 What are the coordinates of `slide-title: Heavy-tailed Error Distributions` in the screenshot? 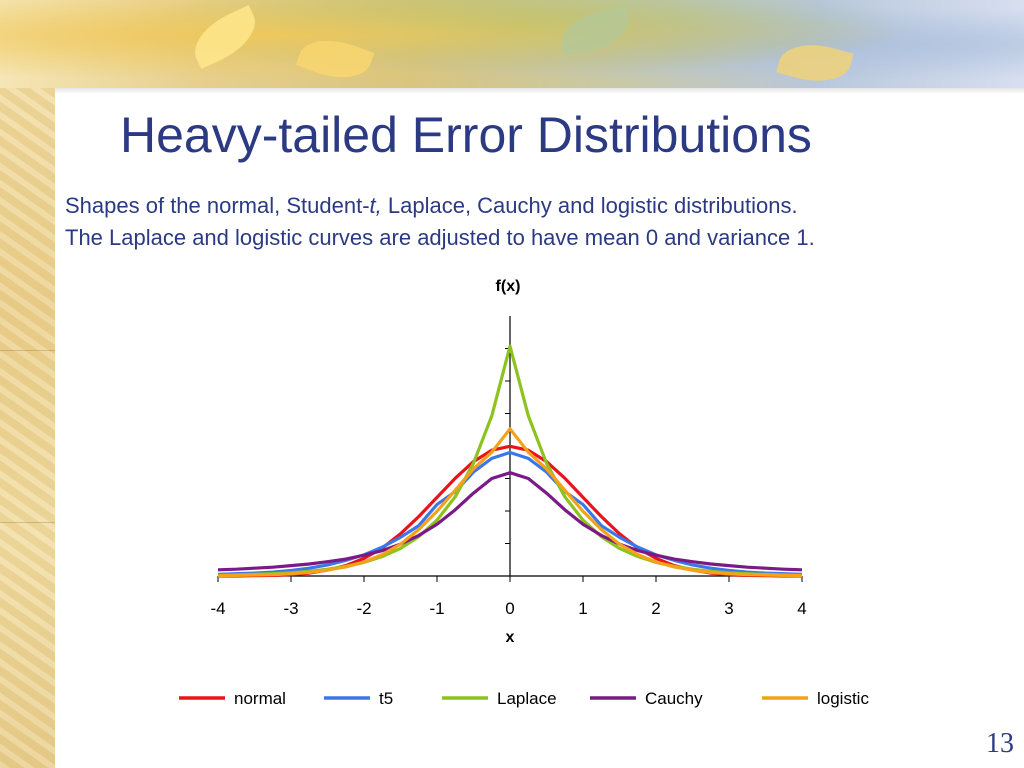 It's located at (466, 135).